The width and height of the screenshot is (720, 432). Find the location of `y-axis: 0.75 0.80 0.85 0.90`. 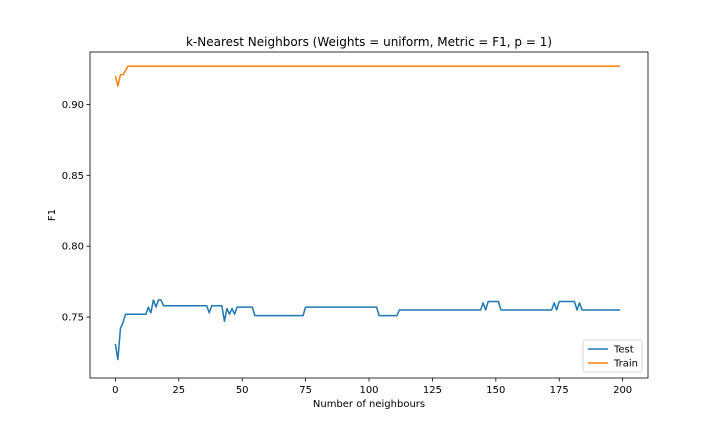

y-axis: 0.75 0.80 0.85 0.90 is located at coordinates (76, 212).